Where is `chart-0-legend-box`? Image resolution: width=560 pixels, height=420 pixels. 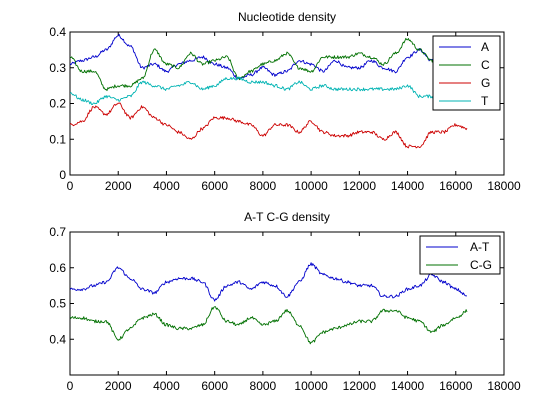
chart-0-legend-box is located at coordinates (466, 73).